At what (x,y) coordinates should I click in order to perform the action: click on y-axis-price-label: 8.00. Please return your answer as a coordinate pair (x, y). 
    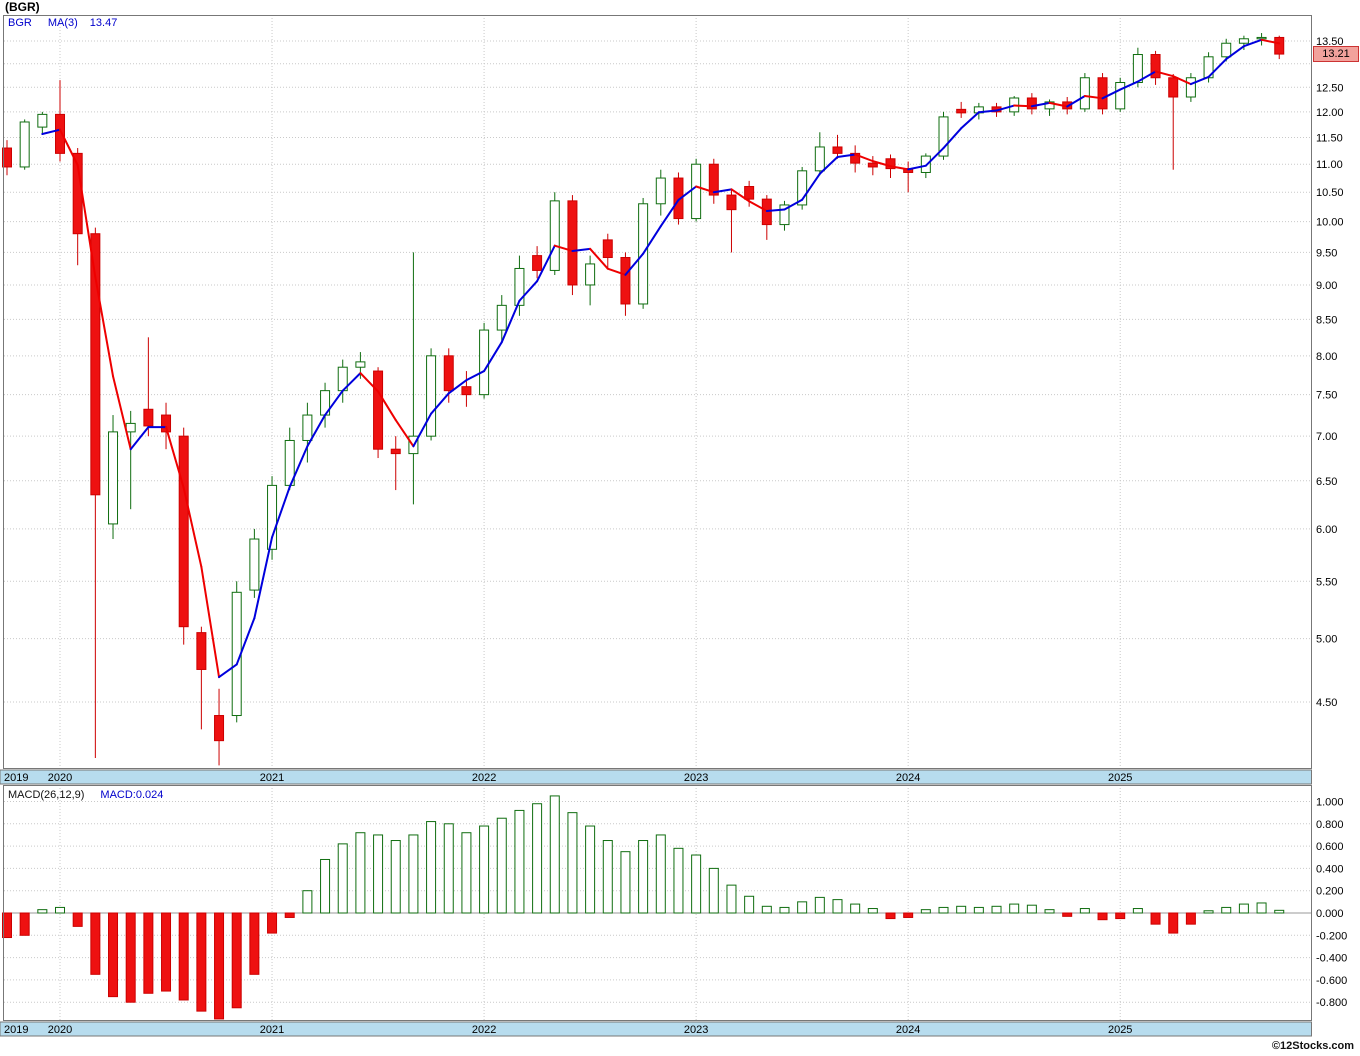
    Looking at the image, I should click on (1326, 357).